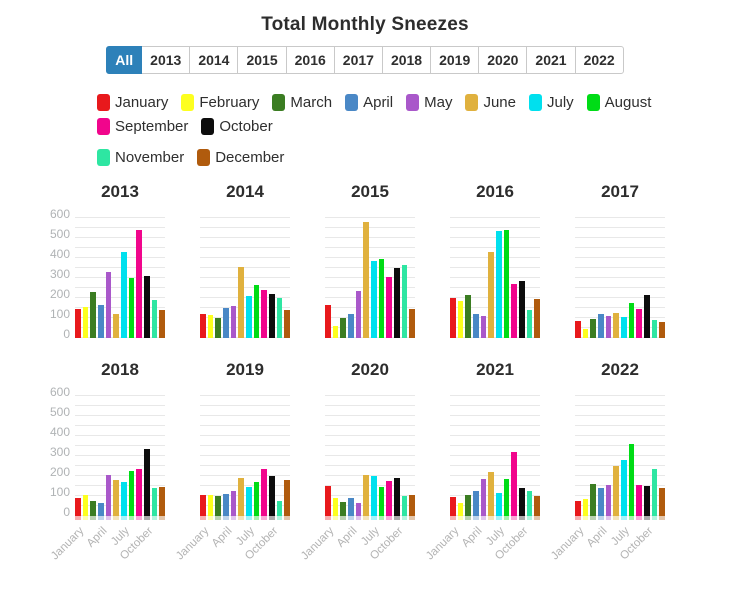 The height and width of the screenshot is (591, 730). Describe the element at coordinates (406, 60) in the screenshot. I see `tab-2018: 2018` at that location.